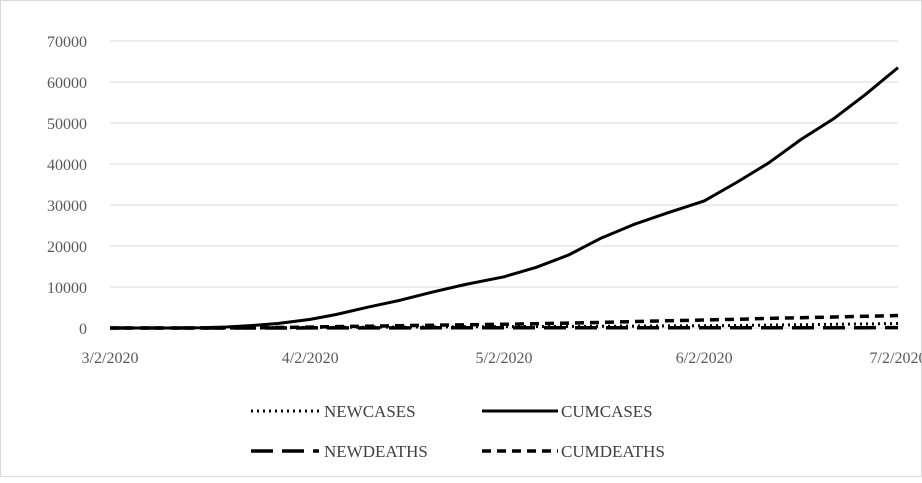 The width and height of the screenshot is (922, 483). What do you see at coordinates (67, 83) in the screenshot?
I see `y-tick-label: 60000` at bounding box center [67, 83].